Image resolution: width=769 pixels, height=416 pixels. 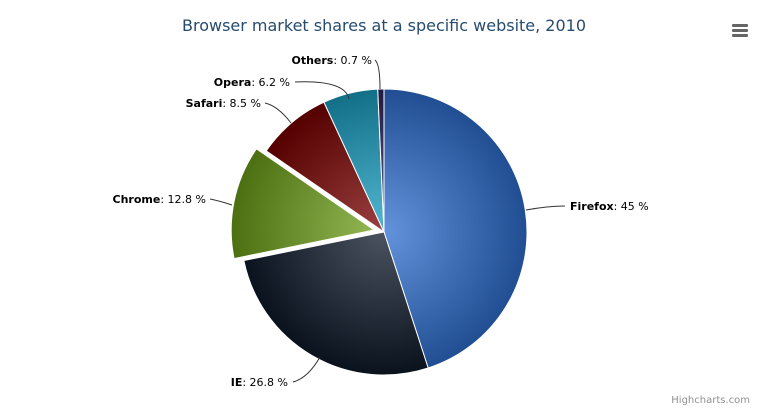 I want to click on pie-slice-others, so click(x=381, y=160).